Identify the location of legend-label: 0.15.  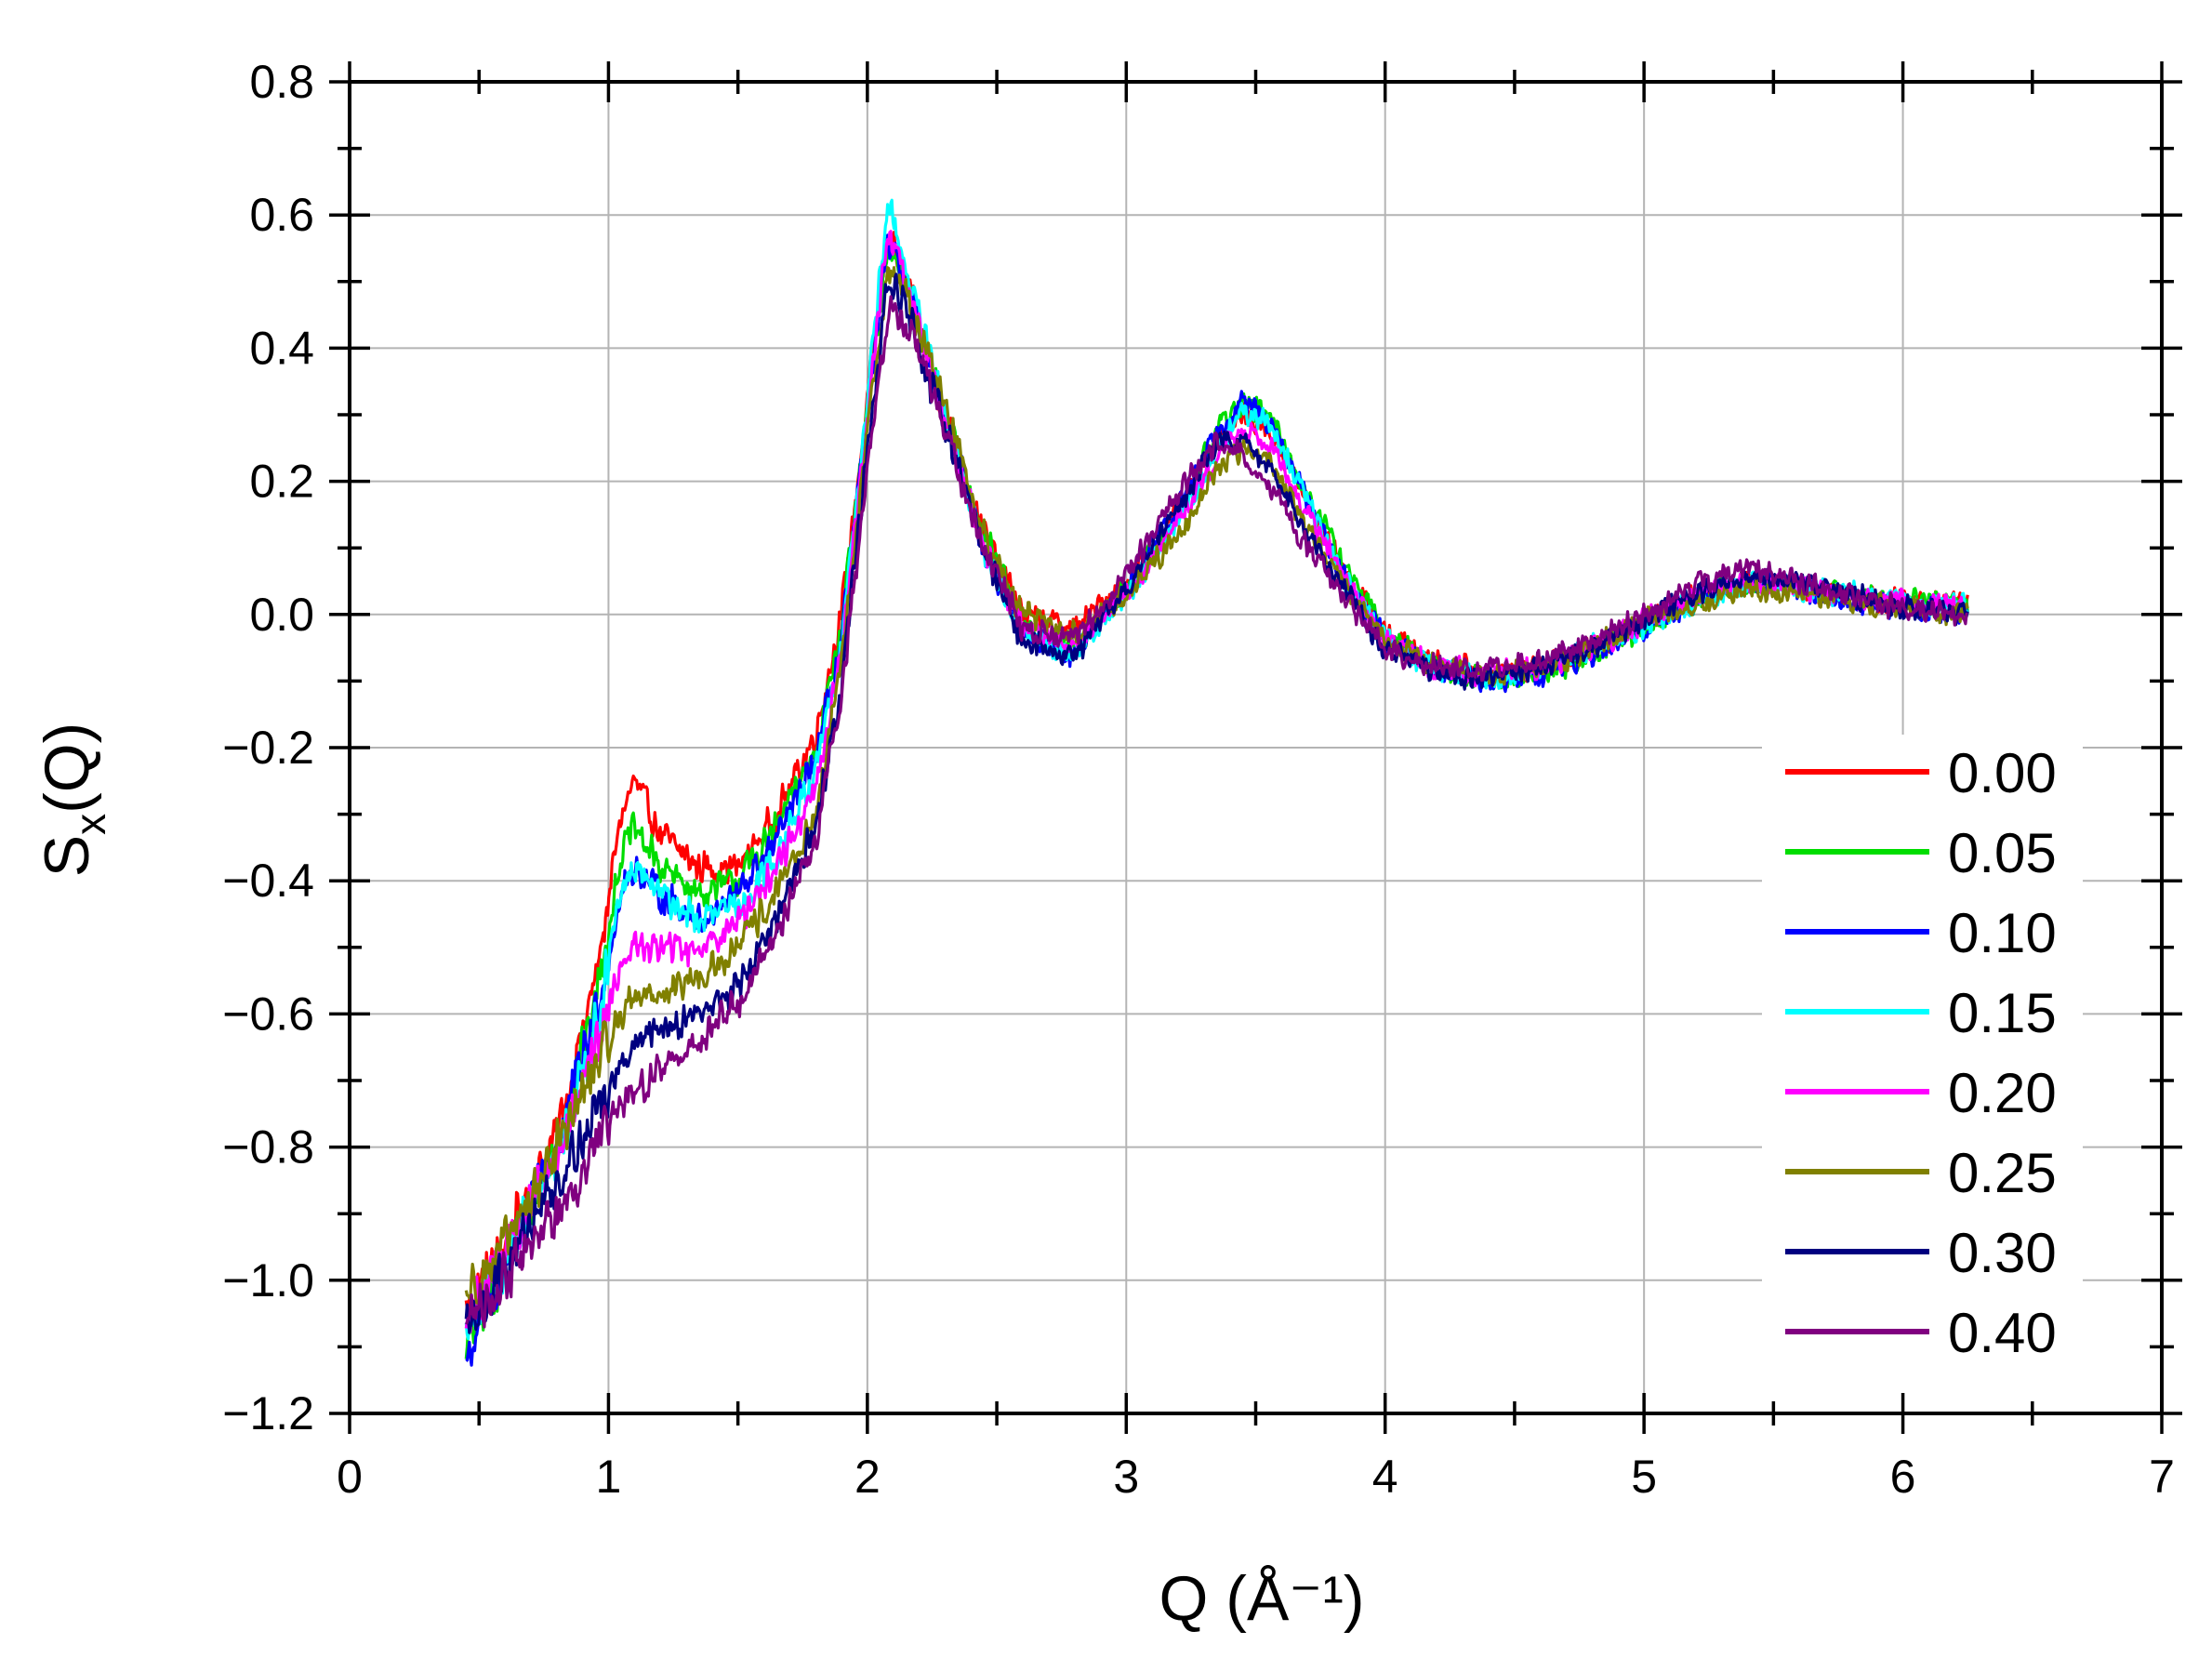
(2002, 1013).